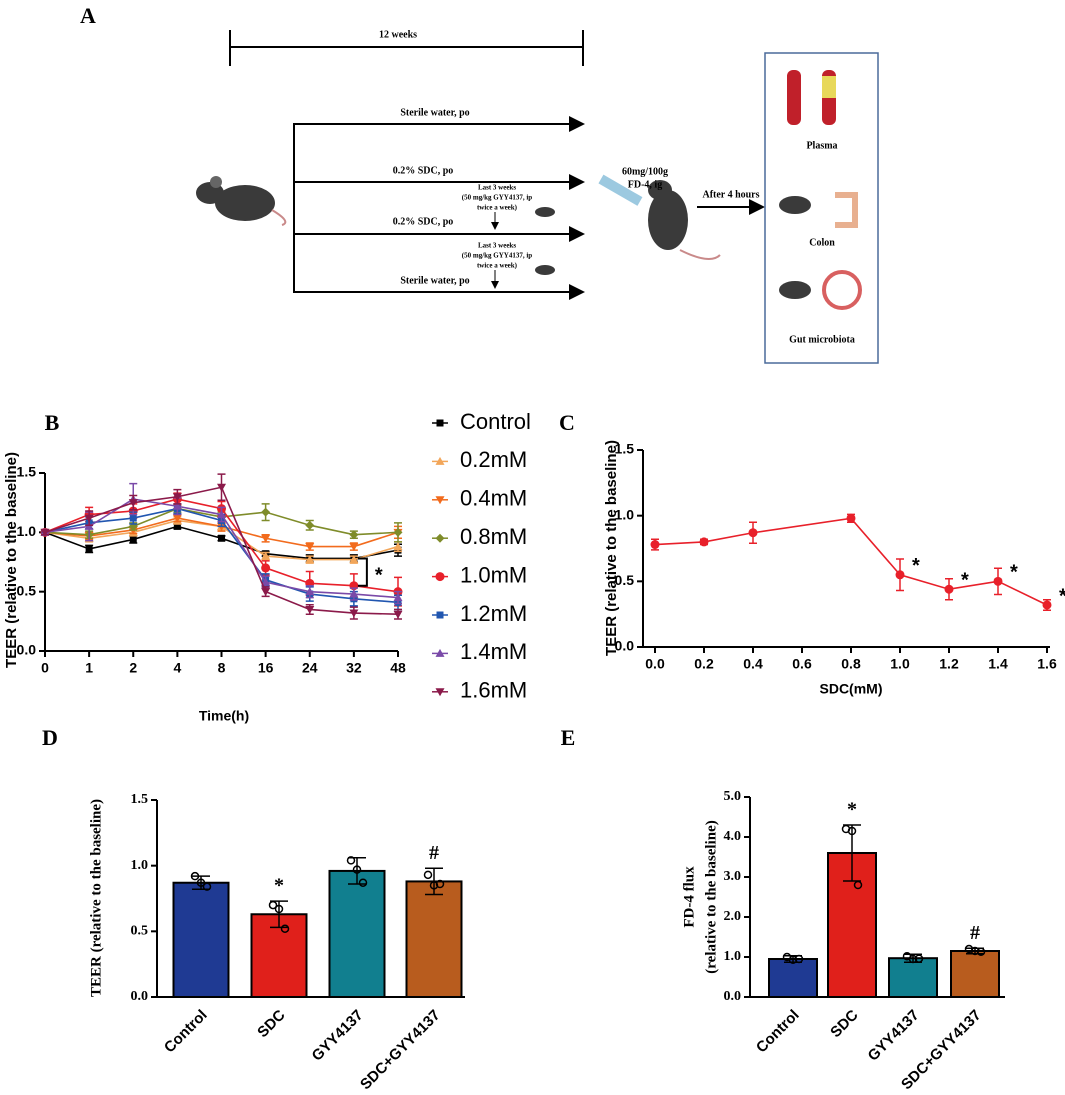  Describe the element at coordinates (753, 664) in the screenshot. I see `x-tick-label: 0.4` at that location.